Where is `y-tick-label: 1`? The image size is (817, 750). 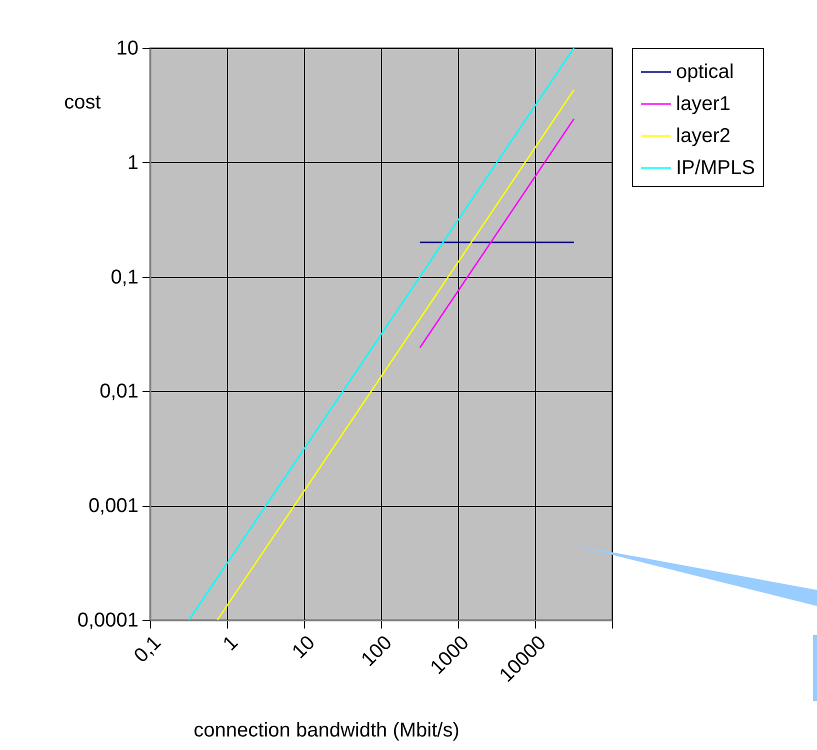
y-tick-label: 1 is located at coordinates (132, 163).